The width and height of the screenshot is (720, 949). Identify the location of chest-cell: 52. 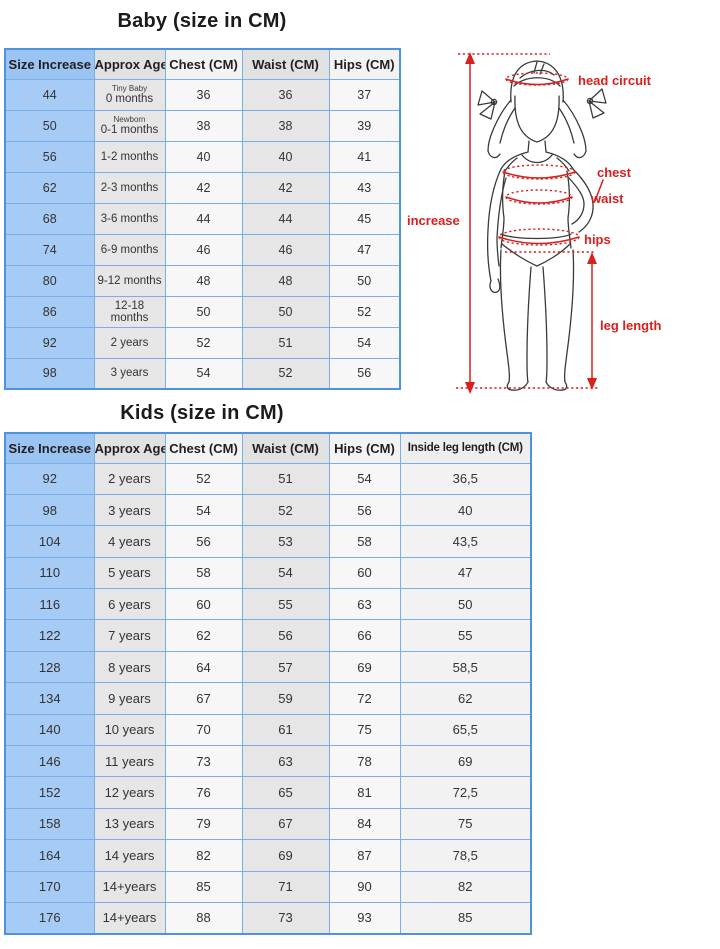
(203, 342).